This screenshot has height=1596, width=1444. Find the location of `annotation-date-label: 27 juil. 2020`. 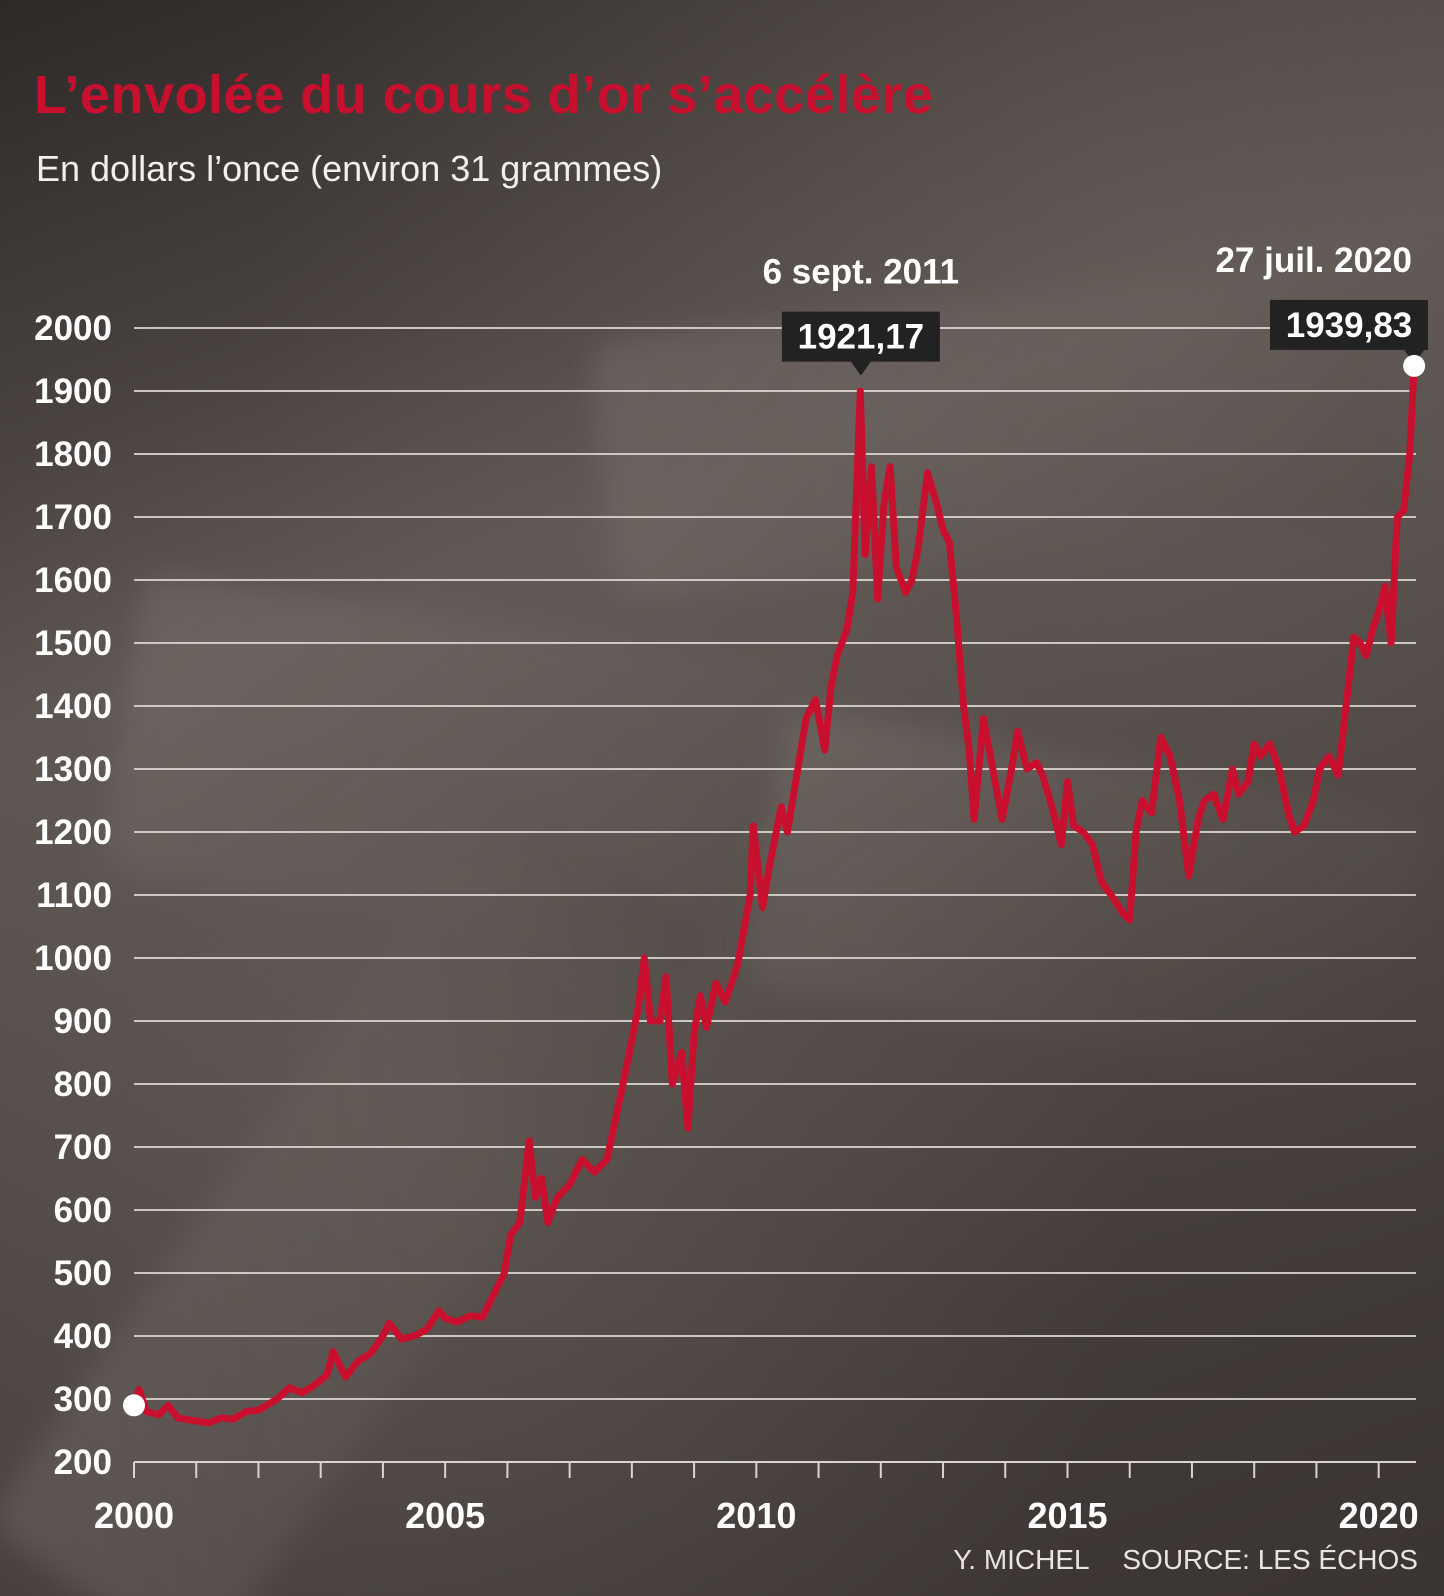

annotation-date-label: 27 juil. 2020 is located at coordinates (1313, 260).